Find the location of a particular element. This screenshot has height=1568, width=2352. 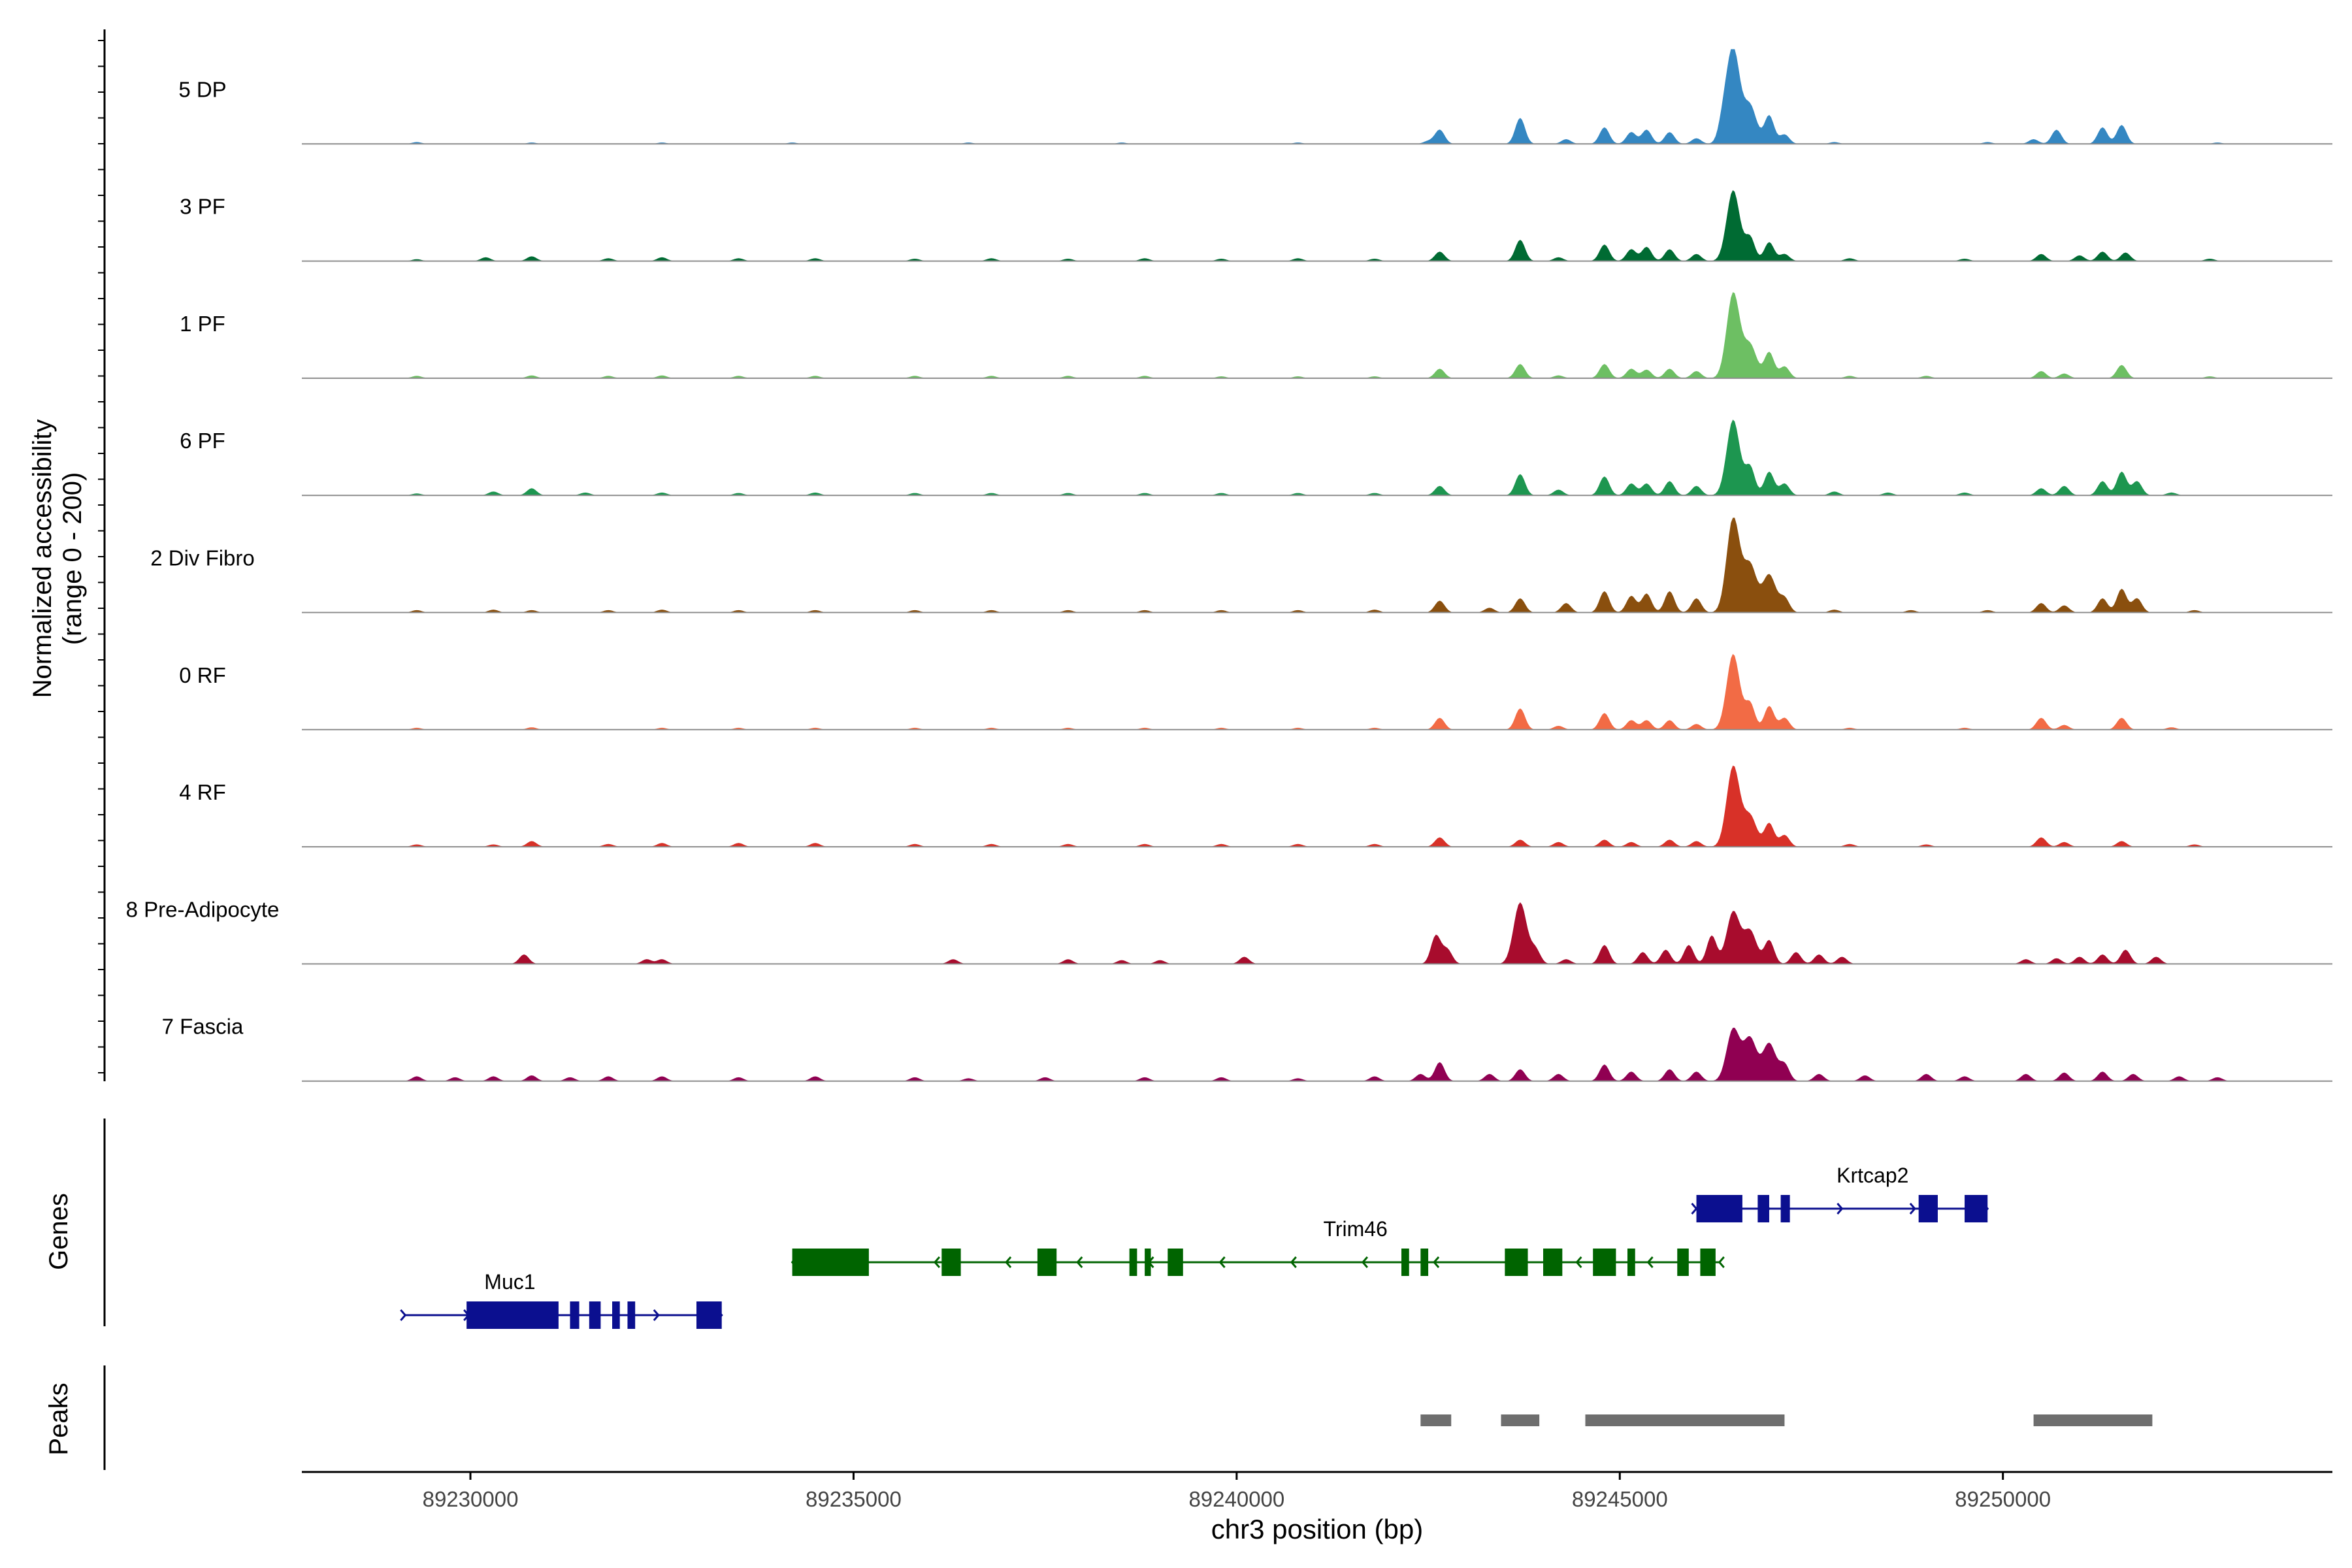

coverage-area-8-pre-adipocyte is located at coordinates (1317, 933).